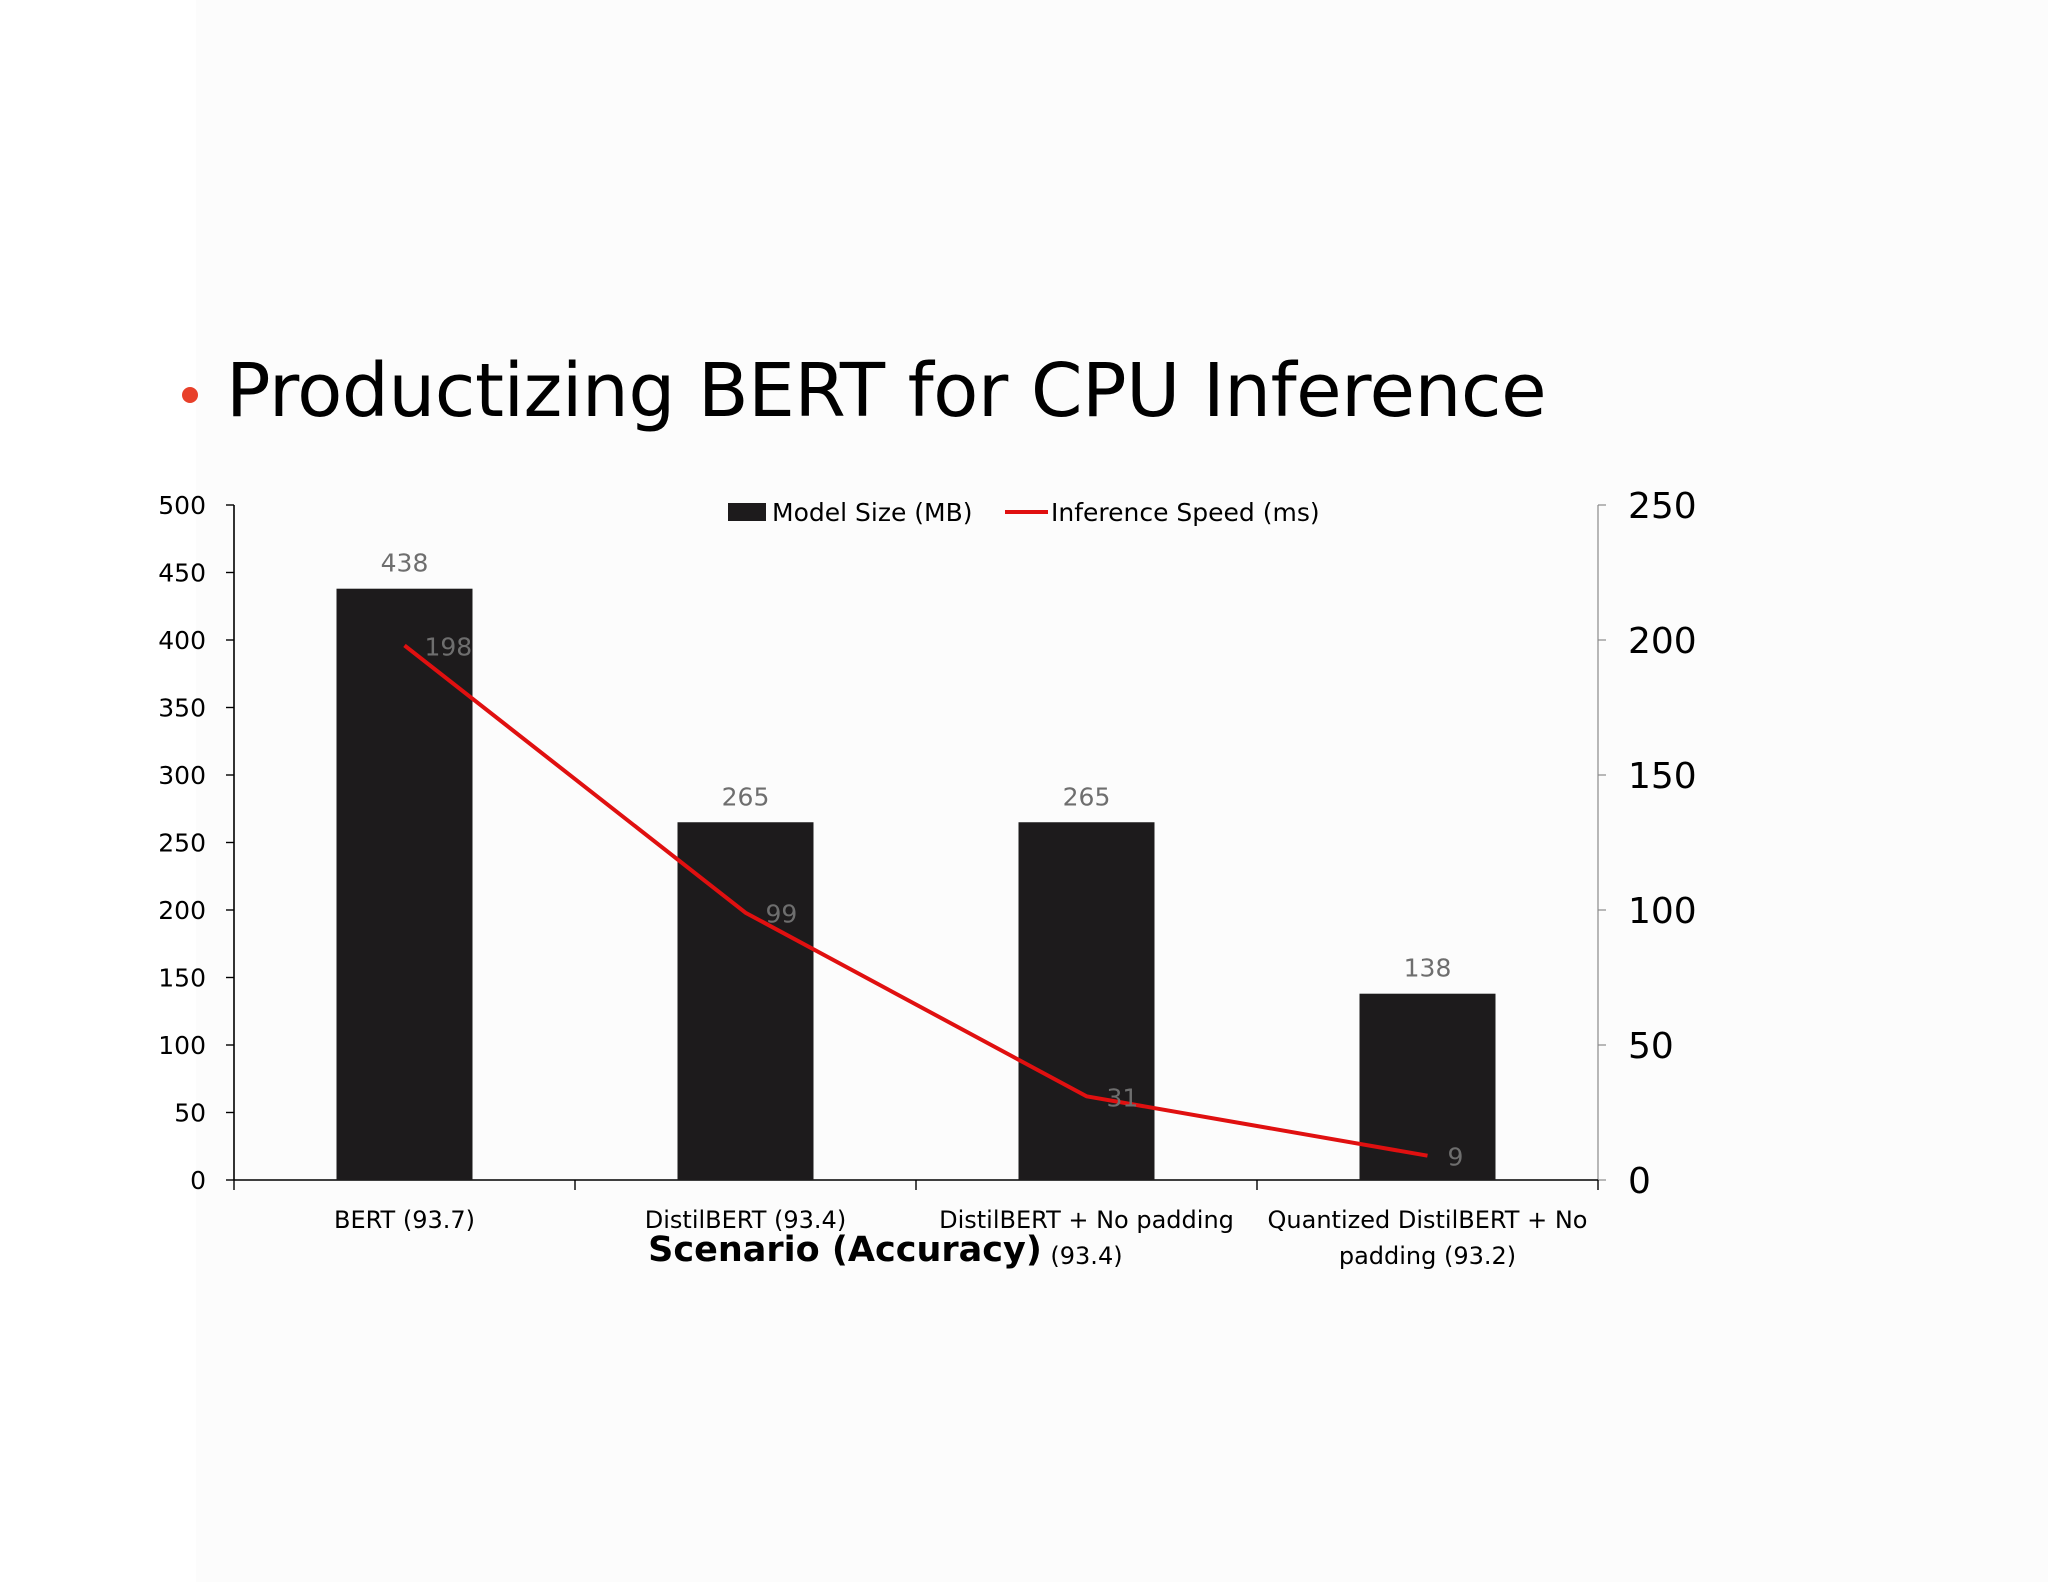 This screenshot has height=1582, width=2048. Describe the element at coordinates (782, 914) in the screenshot. I see `line-data-label: 99` at that location.